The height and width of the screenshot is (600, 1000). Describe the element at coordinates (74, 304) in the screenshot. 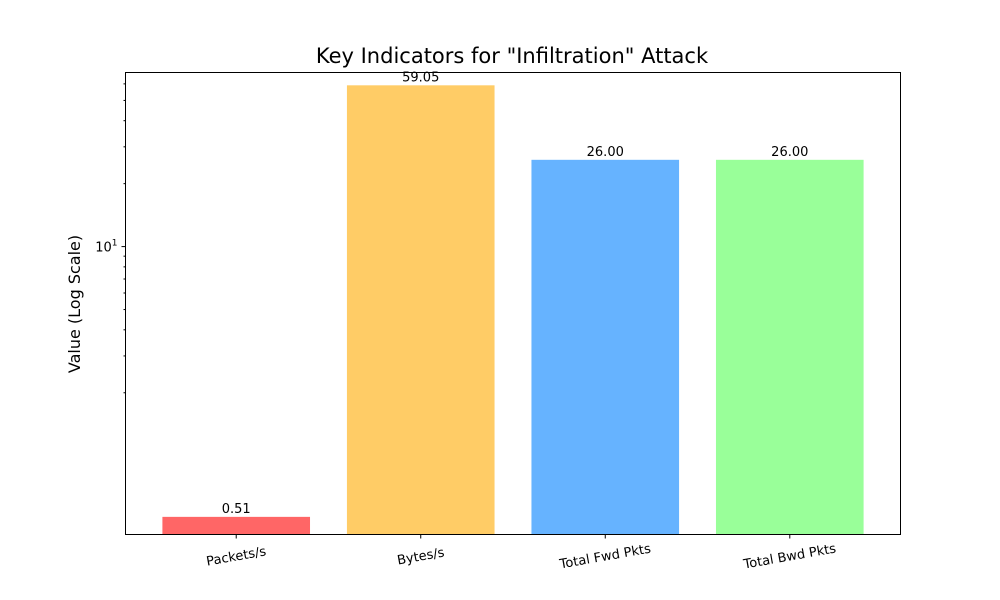

I see `y-axis-label: Value (Log Scale)` at that location.